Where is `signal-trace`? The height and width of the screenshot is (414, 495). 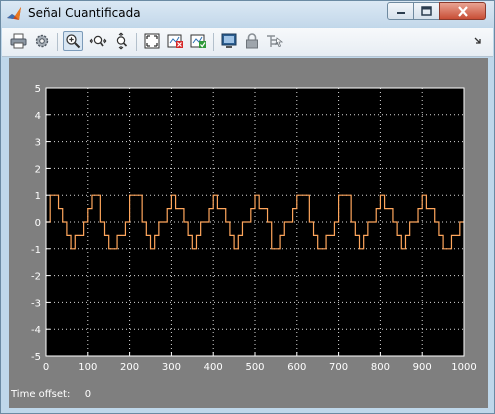
signal-trace is located at coordinates (255, 222).